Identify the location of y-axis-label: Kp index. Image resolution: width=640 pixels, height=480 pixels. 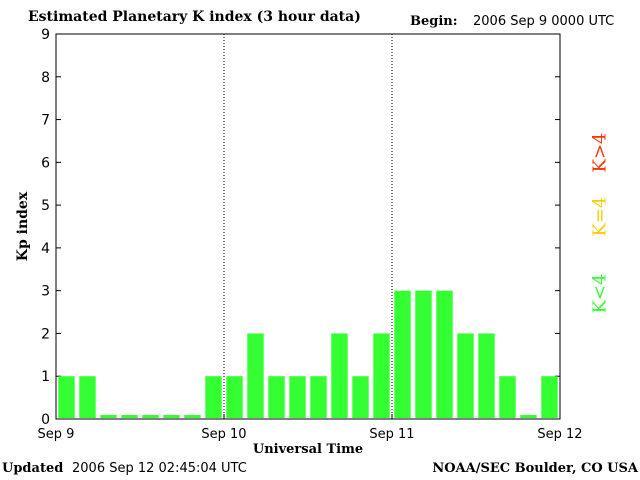
(23, 226).